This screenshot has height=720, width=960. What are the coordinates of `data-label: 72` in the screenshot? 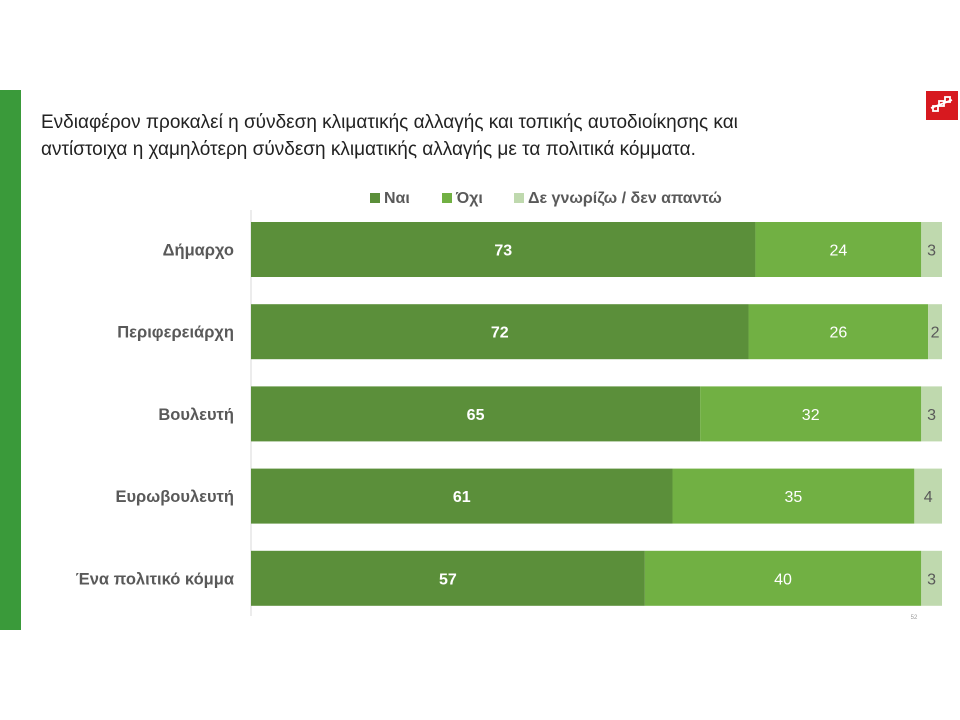 It's located at (500, 333).